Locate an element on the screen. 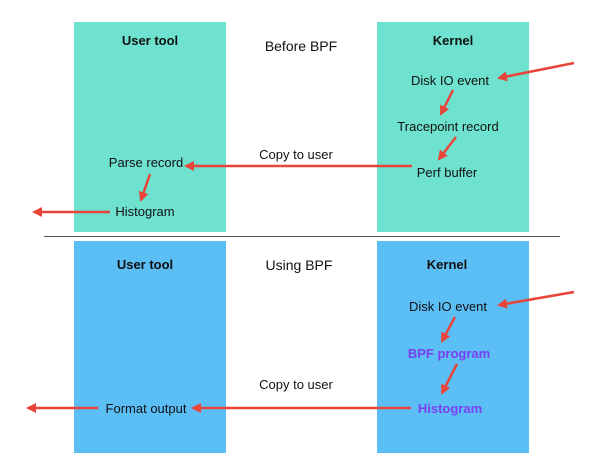 This screenshot has height=470, width=600. using-user-tool-box is located at coordinates (150, 347).